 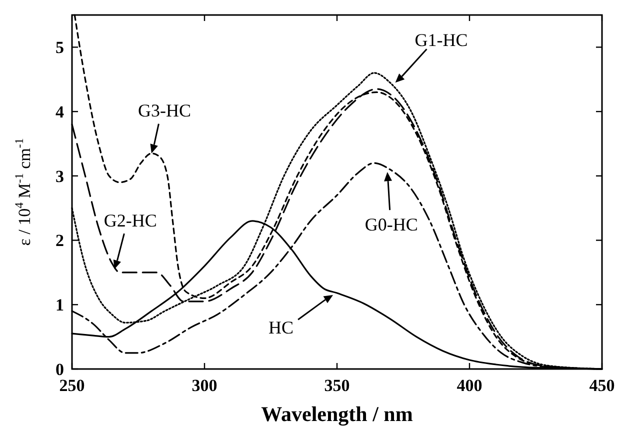 I want to click on y-tick-label: 3, so click(x=60, y=176).